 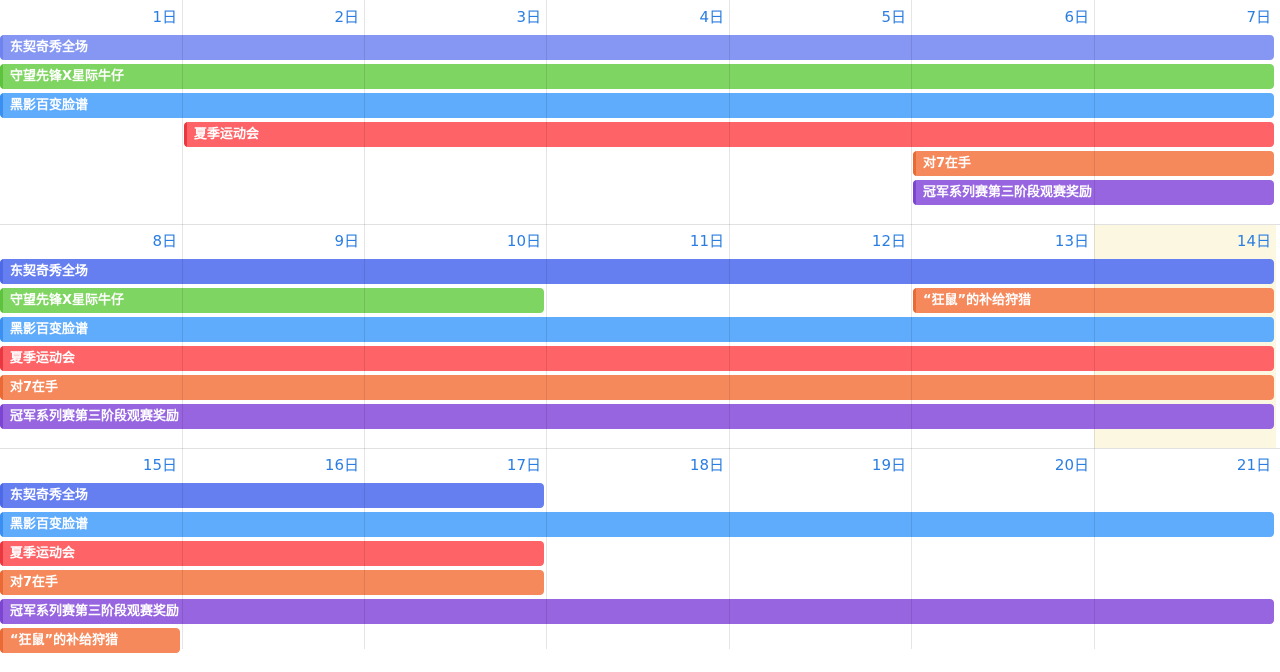 What do you see at coordinates (341, 465) in the screenshot?
I see `day-number: 16日` at bounding box center [341, 465].